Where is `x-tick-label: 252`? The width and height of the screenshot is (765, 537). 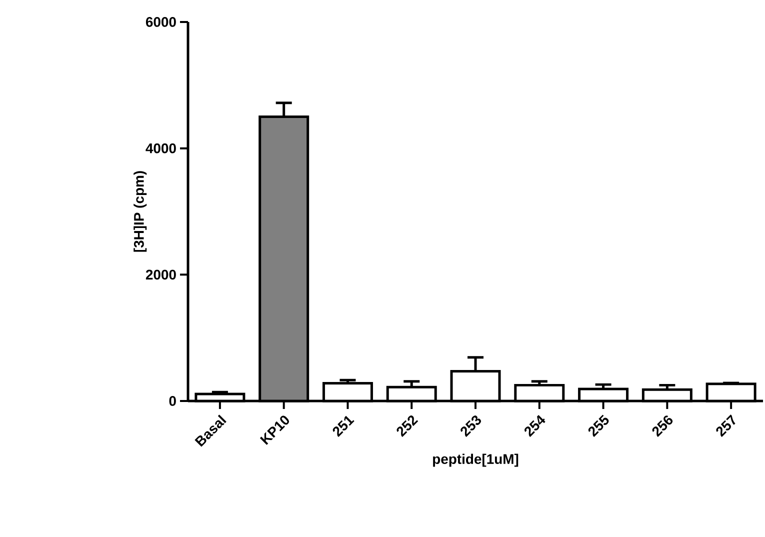 x-tick-label: 252 is located at coordinates (407, 426).